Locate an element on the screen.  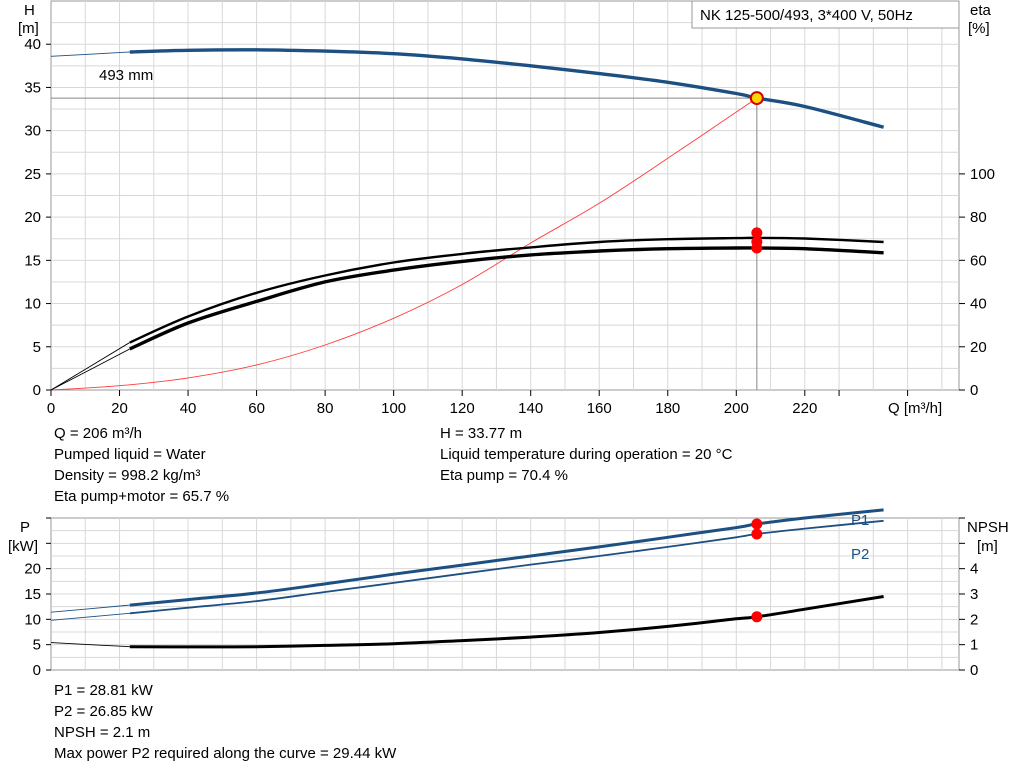
bottom-y-right-label: NPSH is located at coordinates (988, 527).